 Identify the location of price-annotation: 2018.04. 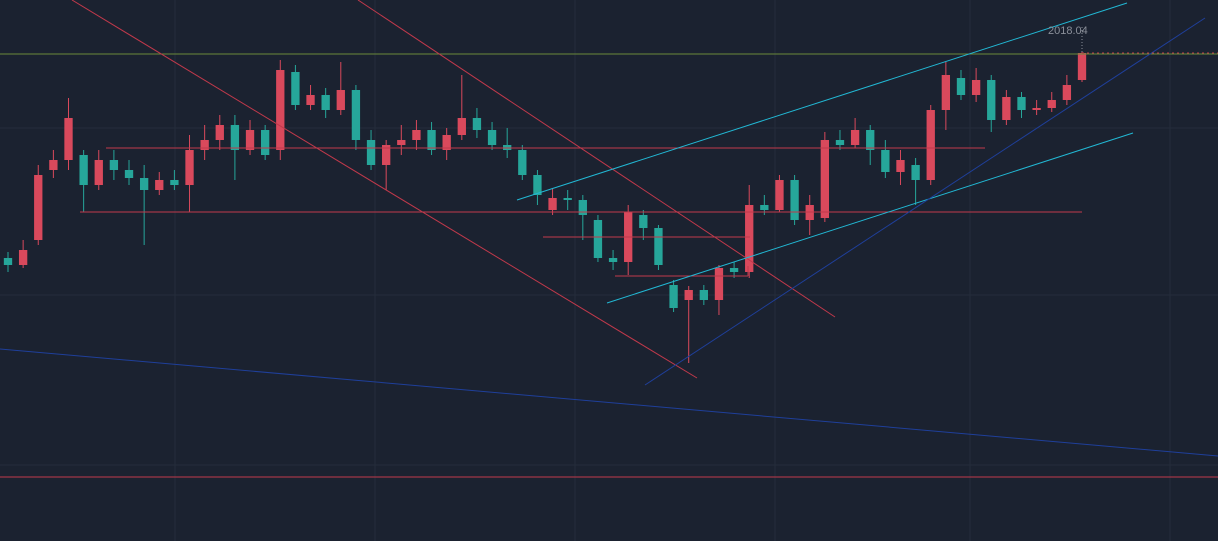
(1068, 31).